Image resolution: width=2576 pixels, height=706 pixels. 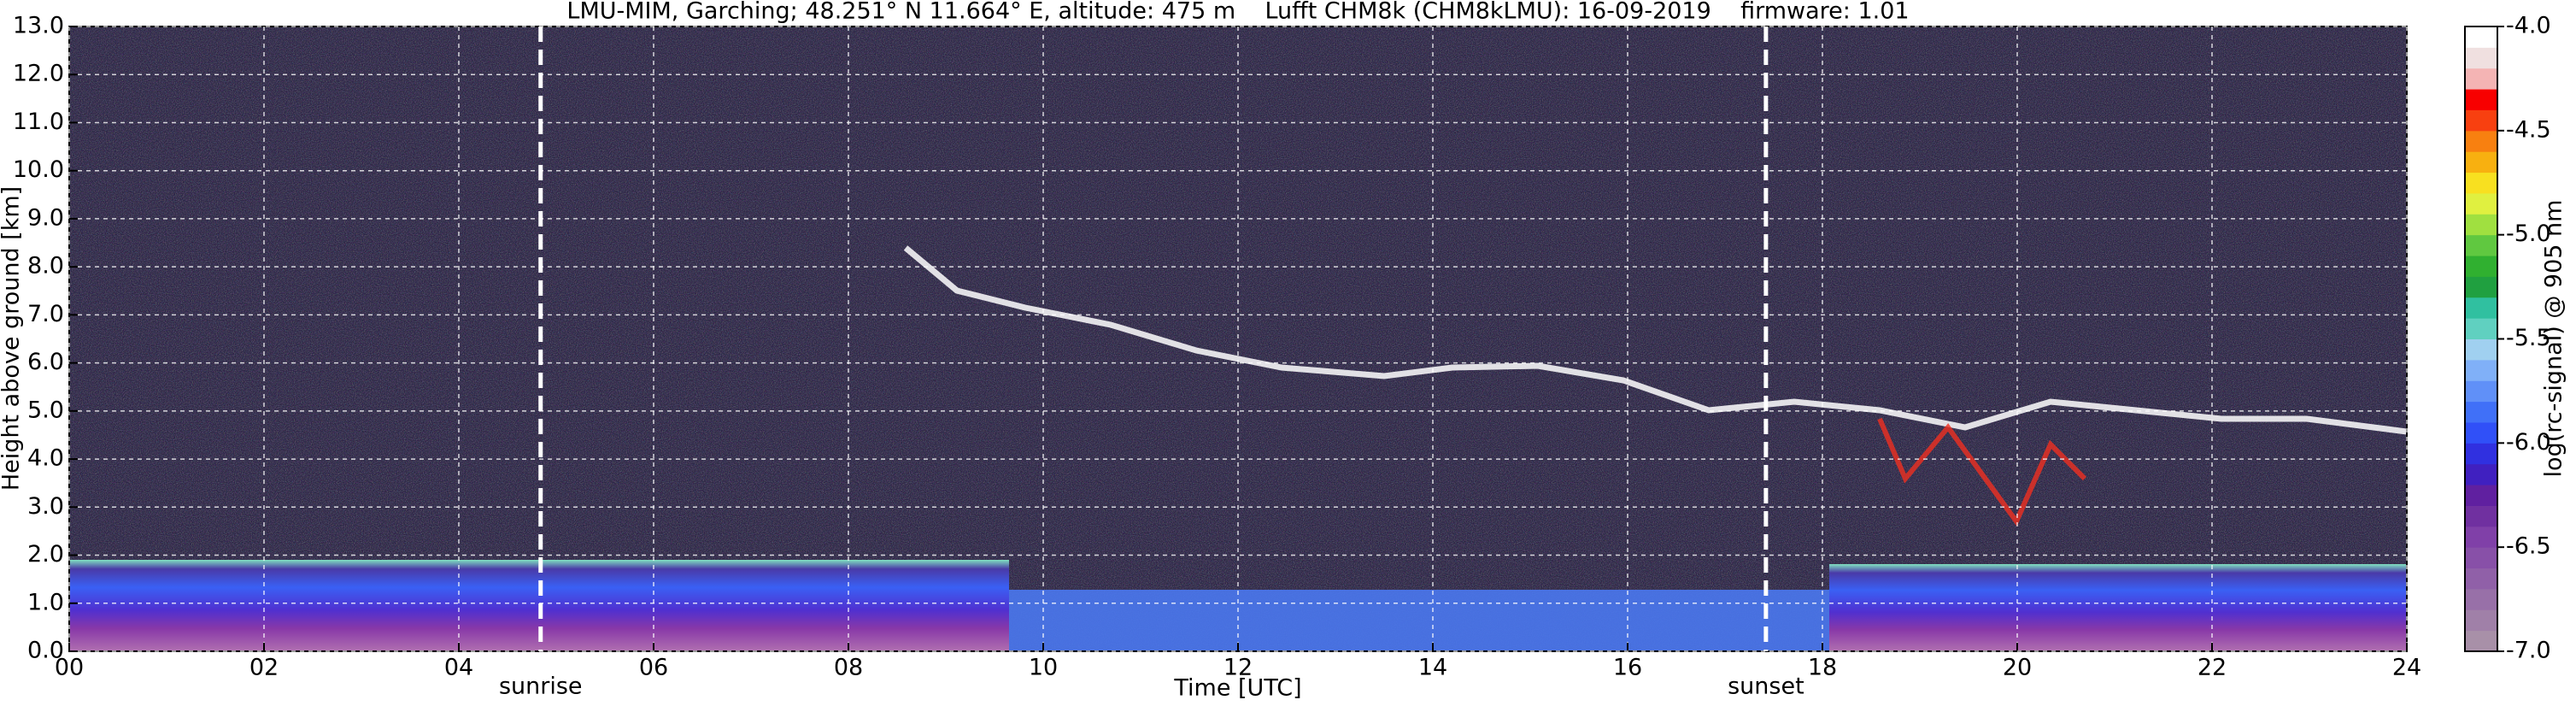 What do you see at coordinates (2528, 442) in the screenshot?
I see `colorbar-tick-label: -6.0` at bounding box center [2528, 442].